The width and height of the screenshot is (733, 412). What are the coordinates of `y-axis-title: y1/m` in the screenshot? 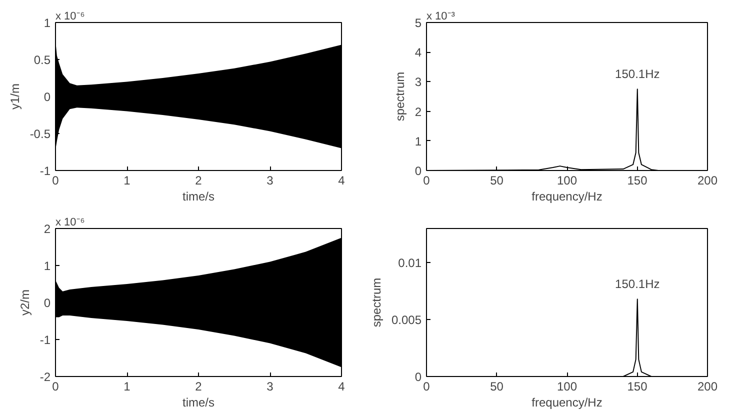 It's located at (15, 96).